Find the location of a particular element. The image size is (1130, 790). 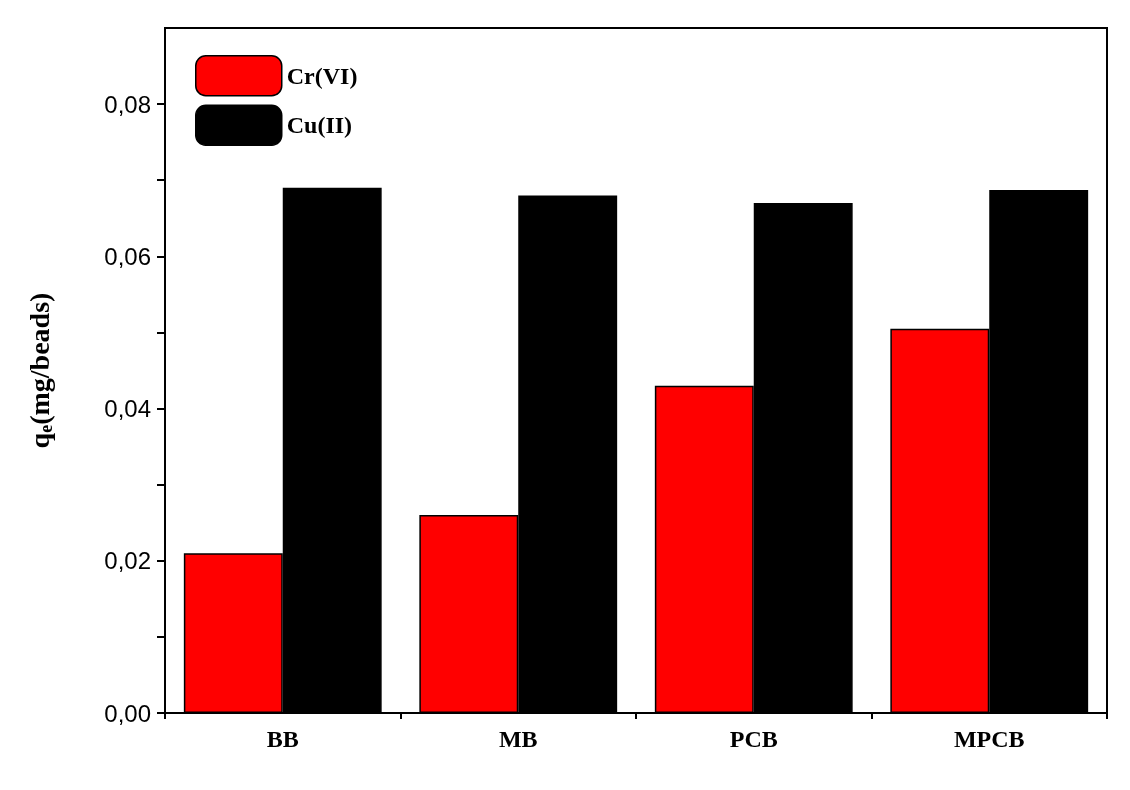

x-tick-label: BB is located at coordinates (282, 739).